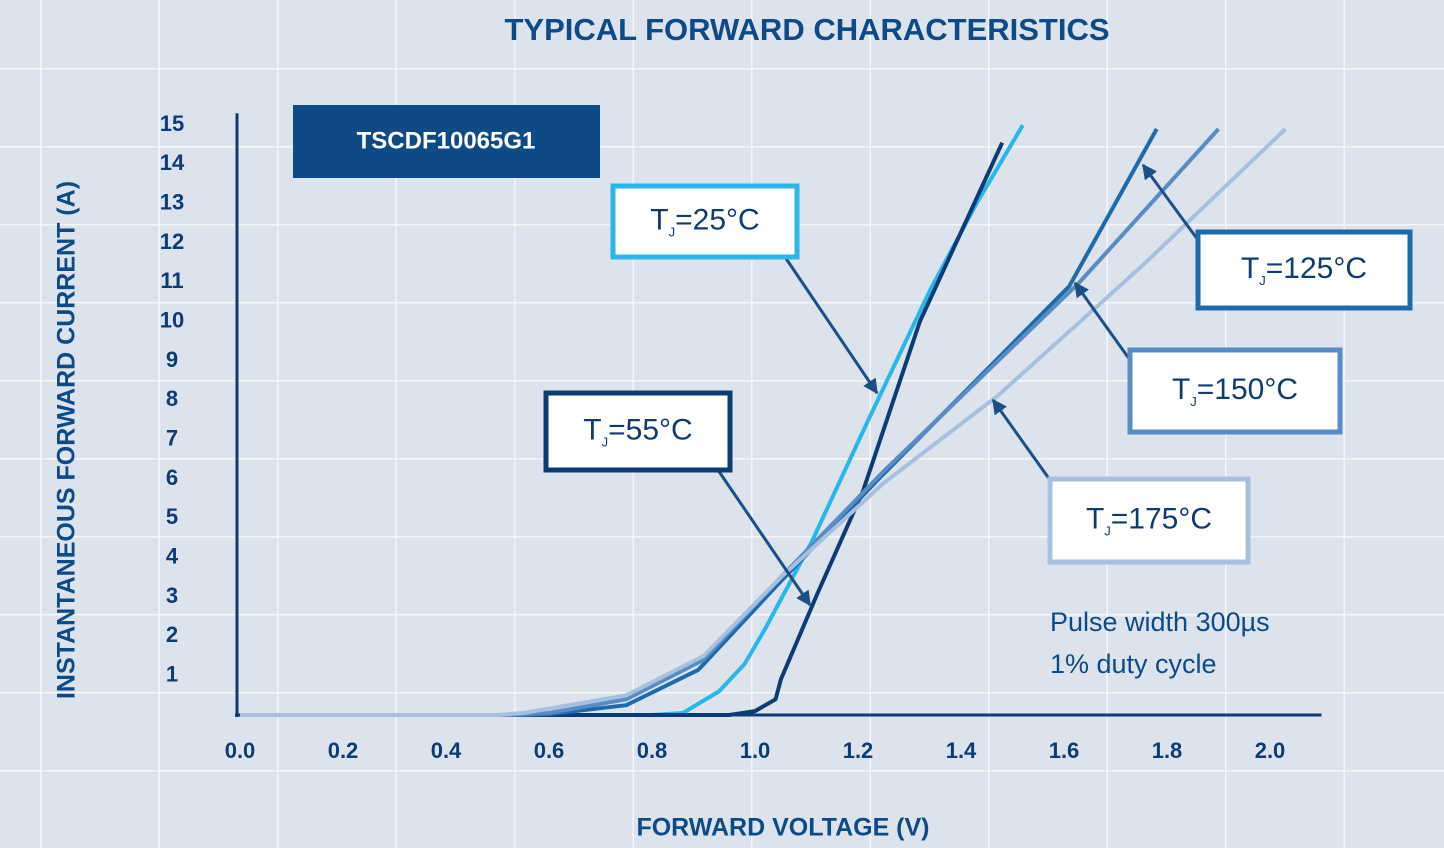 The image size is (1444, 848). Describe the element at coordinates (172, 202) in the screenshot. I see `y-tick-label: 13` at that location.